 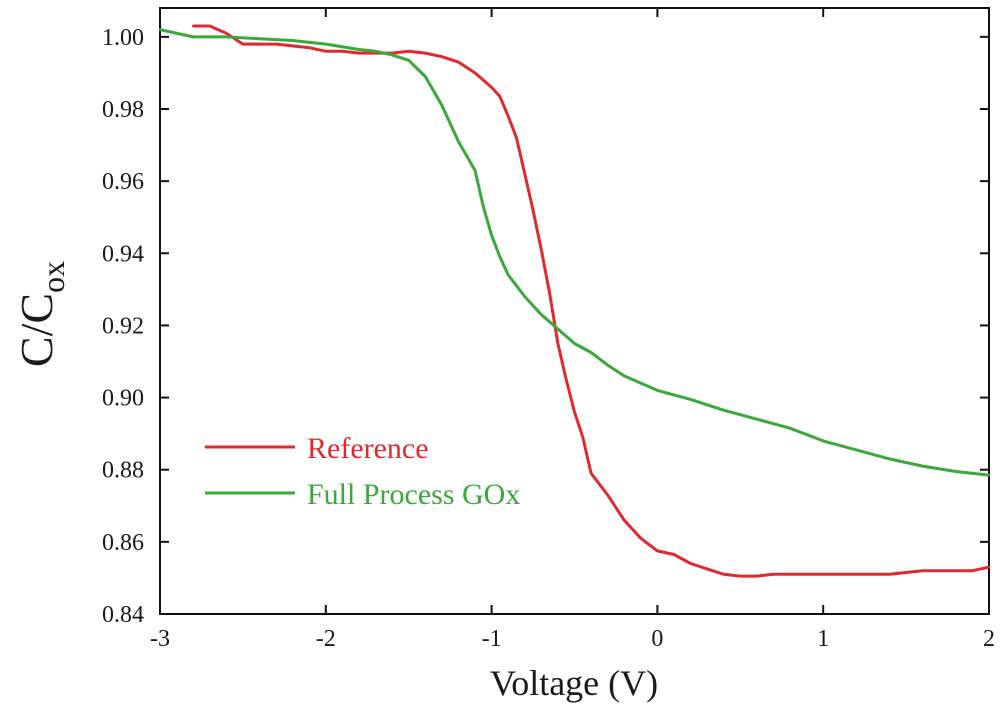 I want to click on x-tick-label: 1, so click(x=823, y=639).